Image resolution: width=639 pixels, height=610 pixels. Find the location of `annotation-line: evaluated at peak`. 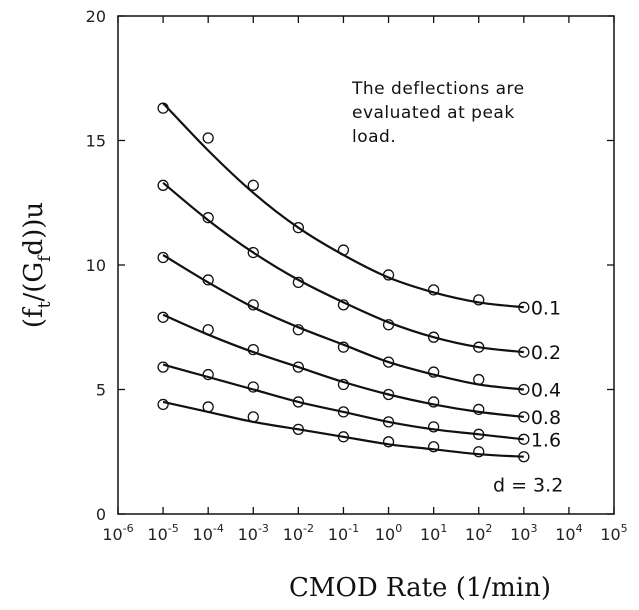

annotation-line: evaluated at peak is located at coordinates (433, 113).